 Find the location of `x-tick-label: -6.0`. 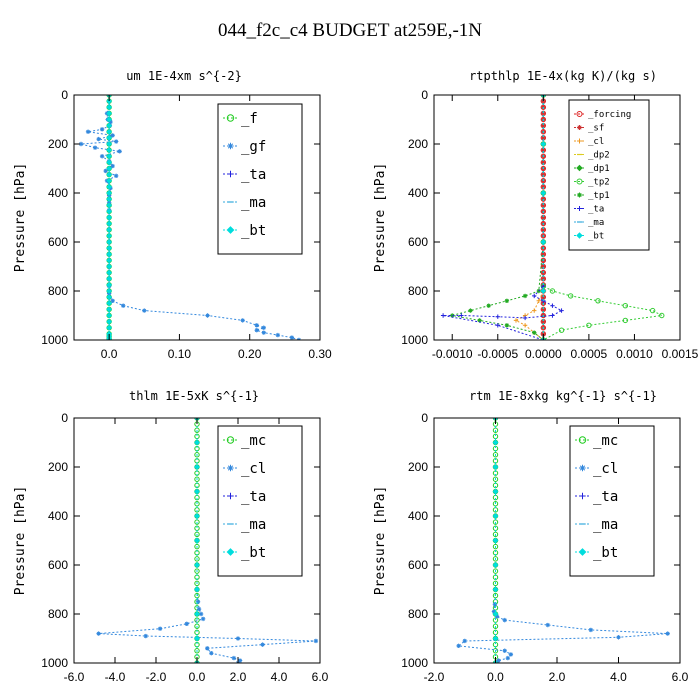

x-tick-label: -6.0 is located at coordinates (74, 677).